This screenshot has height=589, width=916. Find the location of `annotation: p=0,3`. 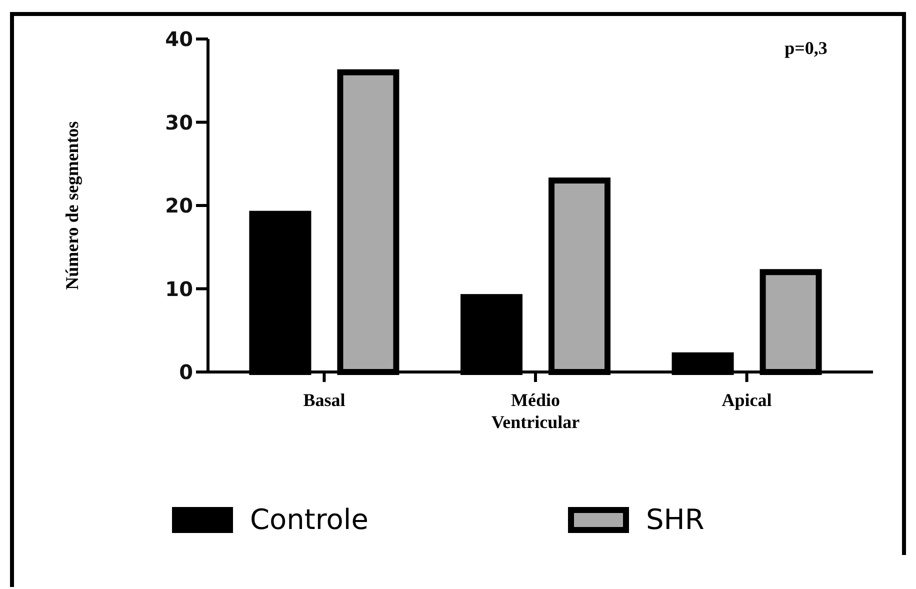

annotation: p=0,3 is located at coordinates (806, 48).